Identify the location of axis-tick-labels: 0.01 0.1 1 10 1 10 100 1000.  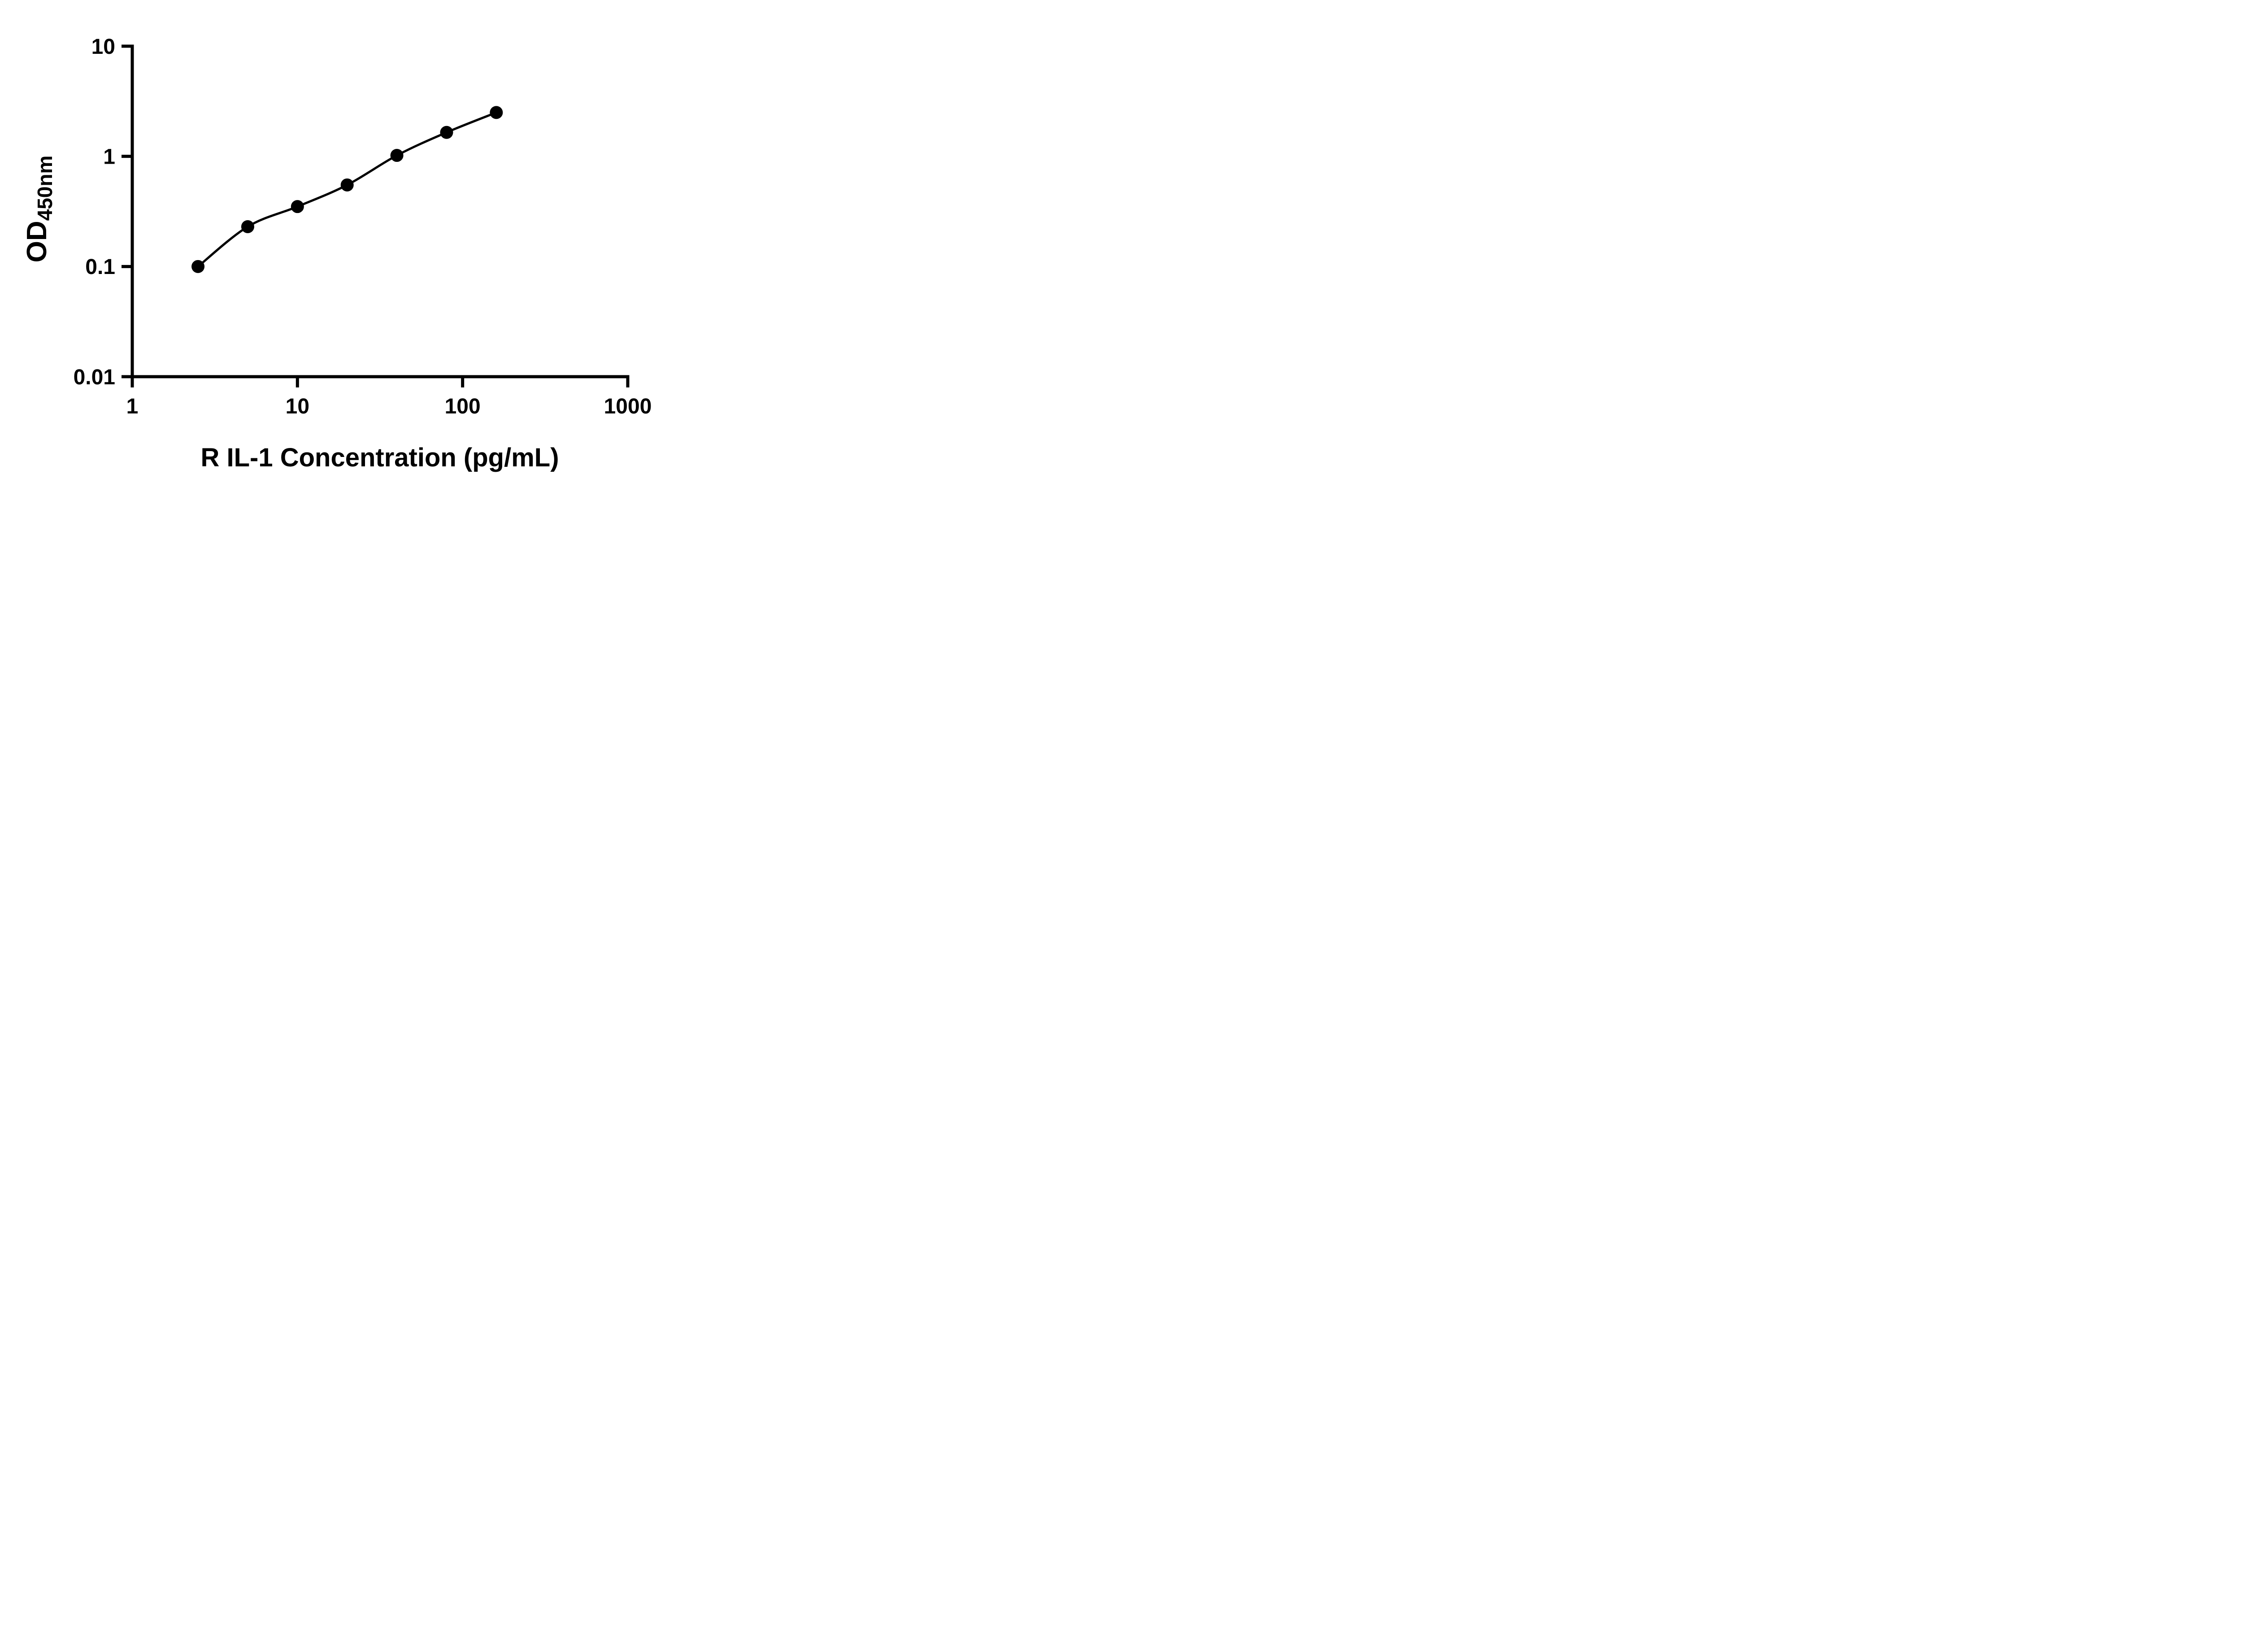
(363, 226).